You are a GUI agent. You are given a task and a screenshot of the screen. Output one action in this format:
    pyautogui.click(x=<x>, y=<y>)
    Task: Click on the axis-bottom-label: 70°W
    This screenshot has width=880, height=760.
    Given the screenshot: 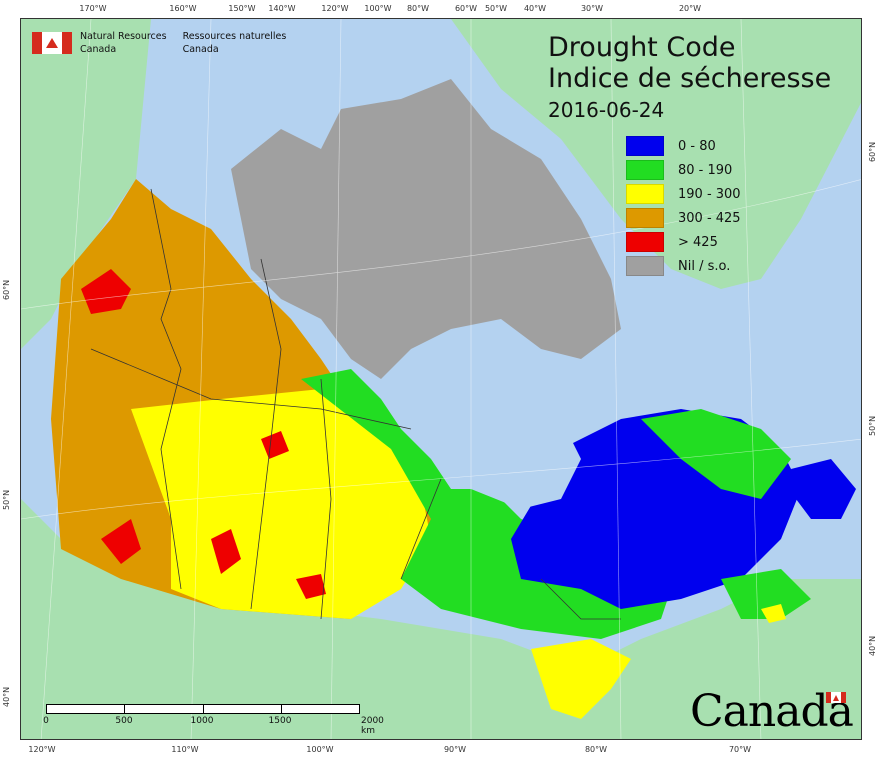 What is the action you would take?
    pyautogui.click(x=740, y=749)
    